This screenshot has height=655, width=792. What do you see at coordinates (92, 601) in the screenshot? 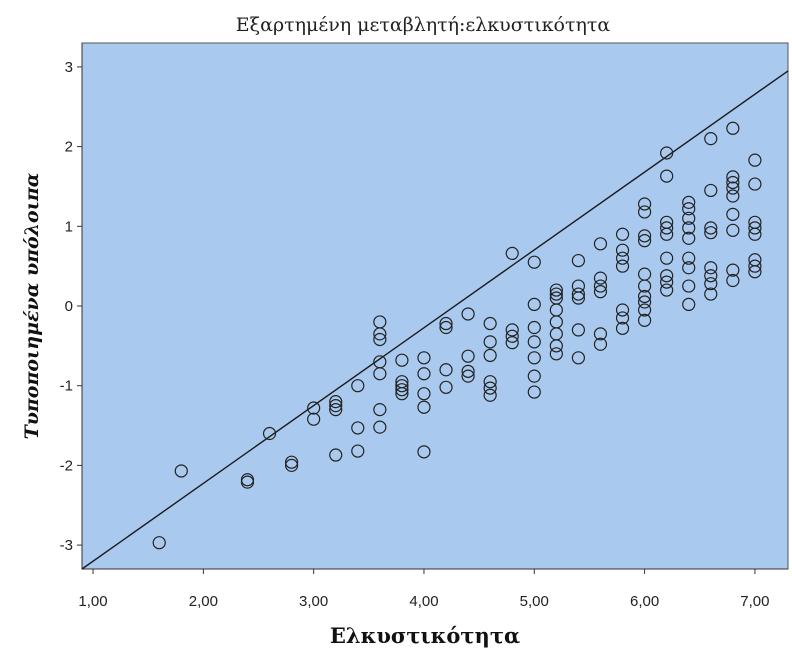
I see `x-tick-label: 1,00` at bounding box center [92, 601].